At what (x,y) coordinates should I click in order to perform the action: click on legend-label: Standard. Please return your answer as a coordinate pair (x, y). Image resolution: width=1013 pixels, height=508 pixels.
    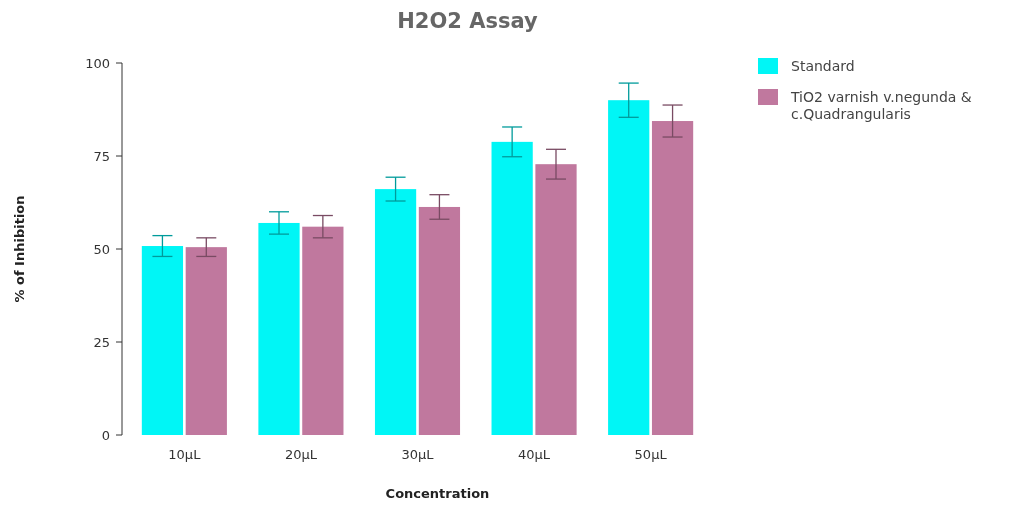
    Looking at the image, I should click on (823, 66).